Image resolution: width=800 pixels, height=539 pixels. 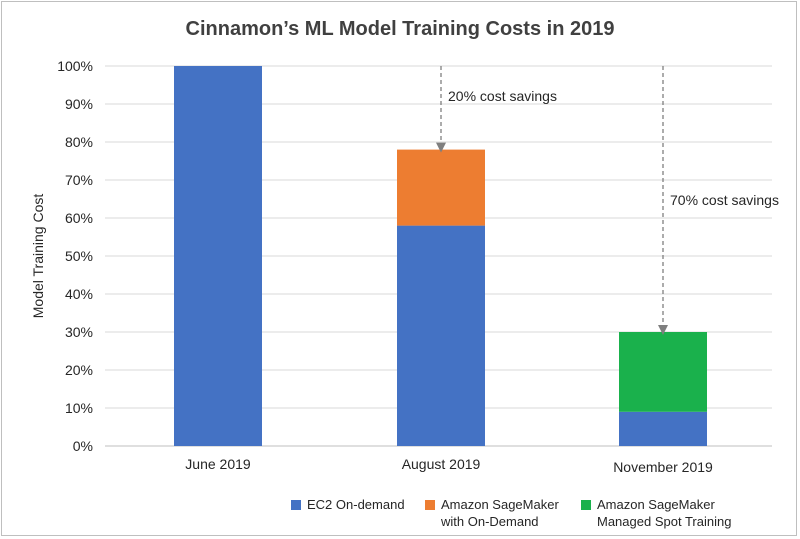 What do you see at coordinates (75, 66) in the screenshot?
I see `y-tick-label: 100%` at bounding box center [75, 66].